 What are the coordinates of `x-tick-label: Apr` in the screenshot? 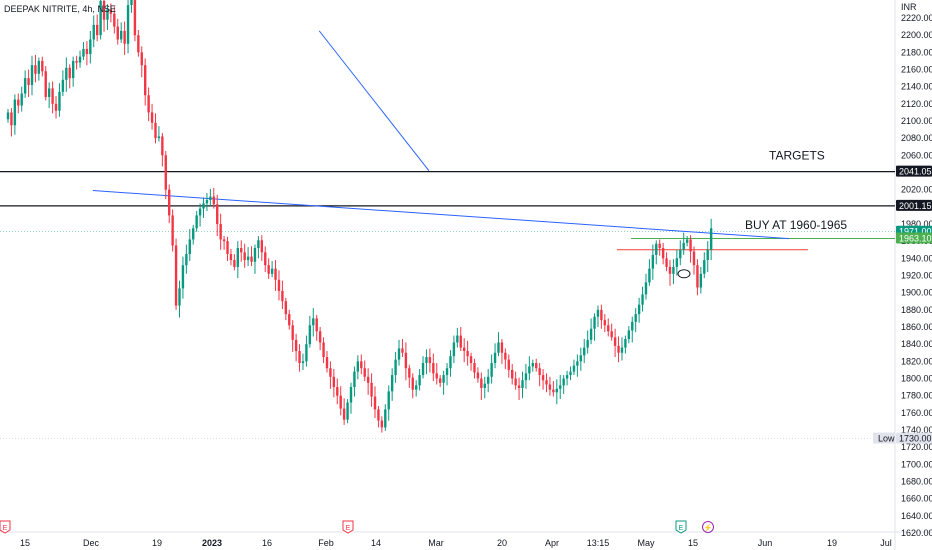 It's located at (552, 543).